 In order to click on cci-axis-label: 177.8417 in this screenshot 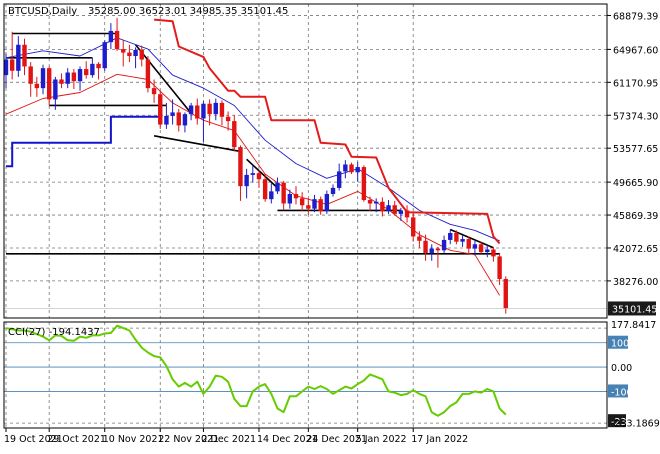, I will do `click(633, 325)`.